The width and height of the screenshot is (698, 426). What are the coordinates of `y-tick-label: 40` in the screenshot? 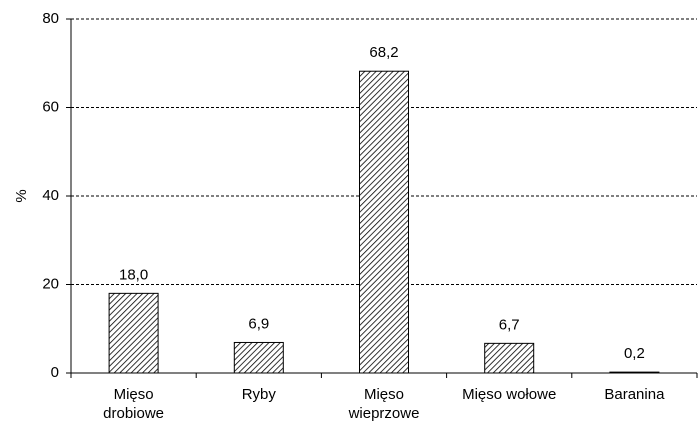 It's located at (50, 195).